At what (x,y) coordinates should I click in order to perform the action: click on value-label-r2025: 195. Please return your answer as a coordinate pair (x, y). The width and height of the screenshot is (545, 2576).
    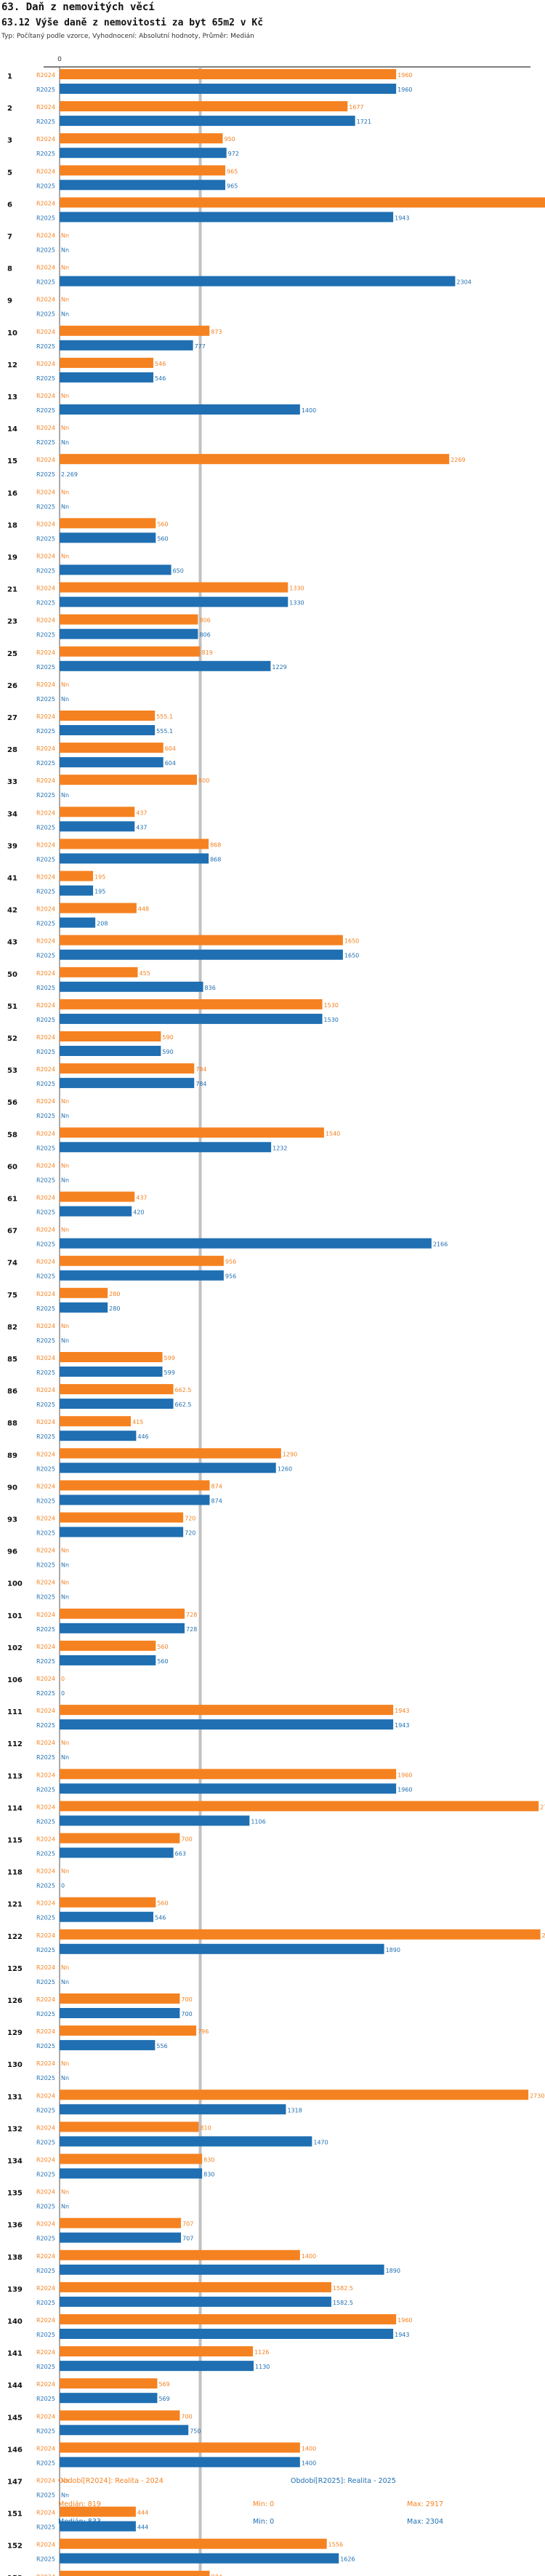
    Looking at the image, I should click on (99, 892).